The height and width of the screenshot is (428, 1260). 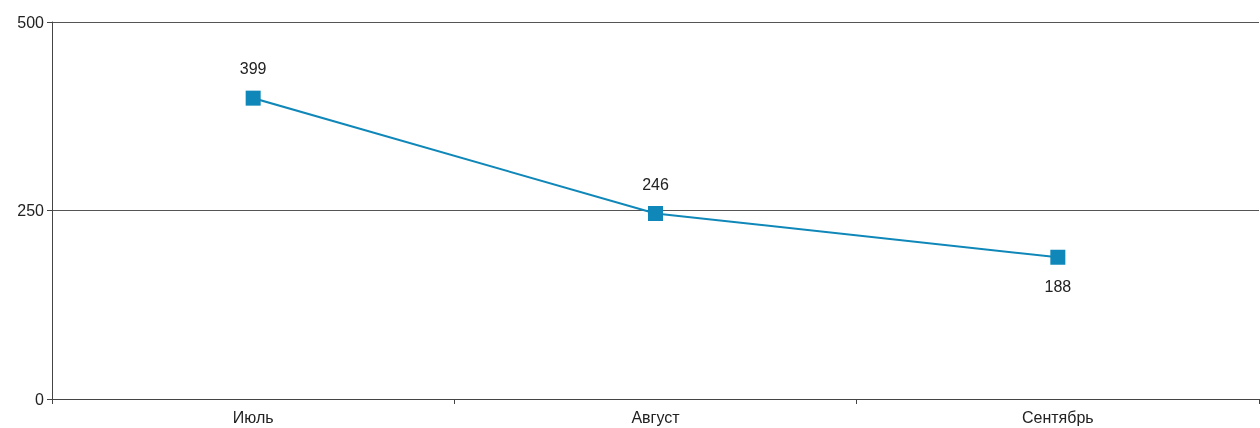 I want to click on data-label: 246, so click(x=655, y=184).